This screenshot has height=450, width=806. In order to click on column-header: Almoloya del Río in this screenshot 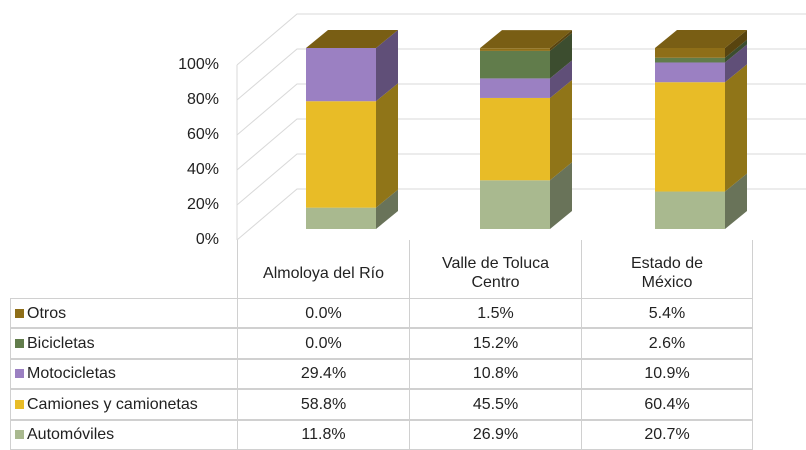, I will do `click(323, 269)`.